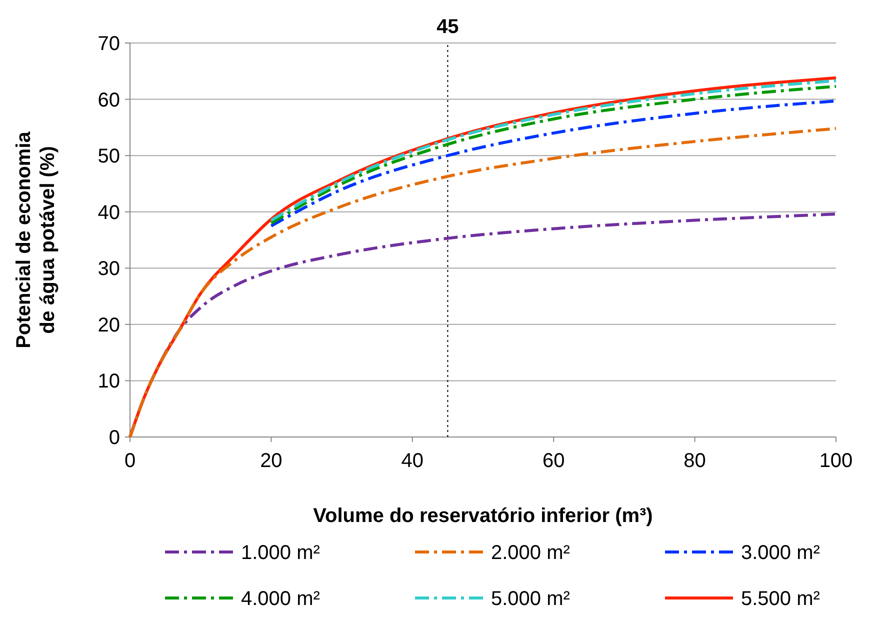 The width and height of the screenshot is (884, 622). What do you see at coordinates (836, 461) in the screenshot?
I see `x-tick-label: 100` at bounding box center [836, 461].